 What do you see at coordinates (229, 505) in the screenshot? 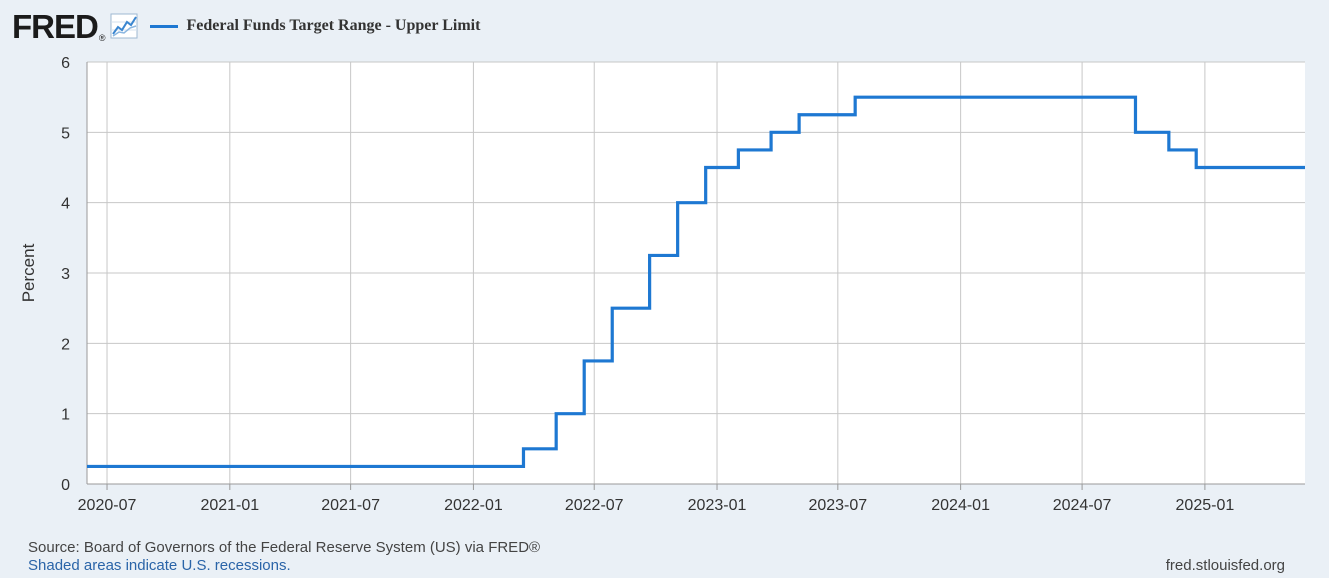
I see `x-tick-label: 2021-01` at bounding box center [229, 505].